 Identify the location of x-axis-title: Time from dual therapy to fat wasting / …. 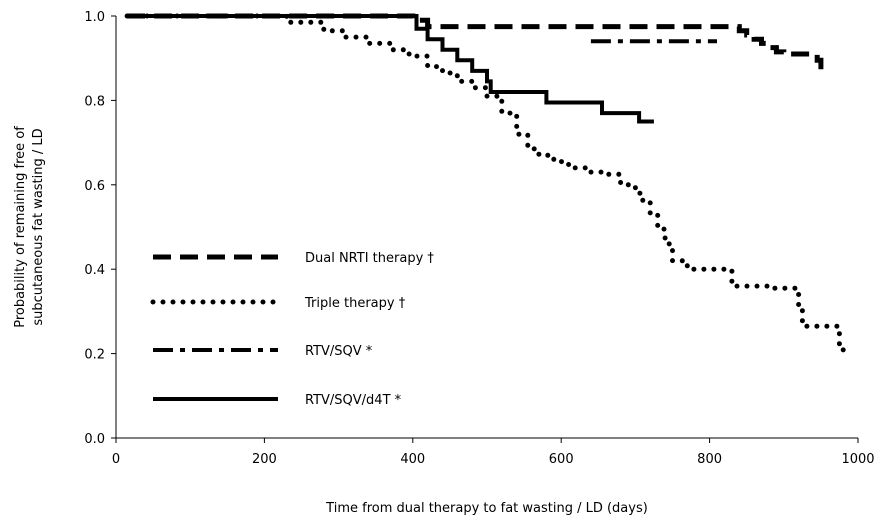
(486, 508).